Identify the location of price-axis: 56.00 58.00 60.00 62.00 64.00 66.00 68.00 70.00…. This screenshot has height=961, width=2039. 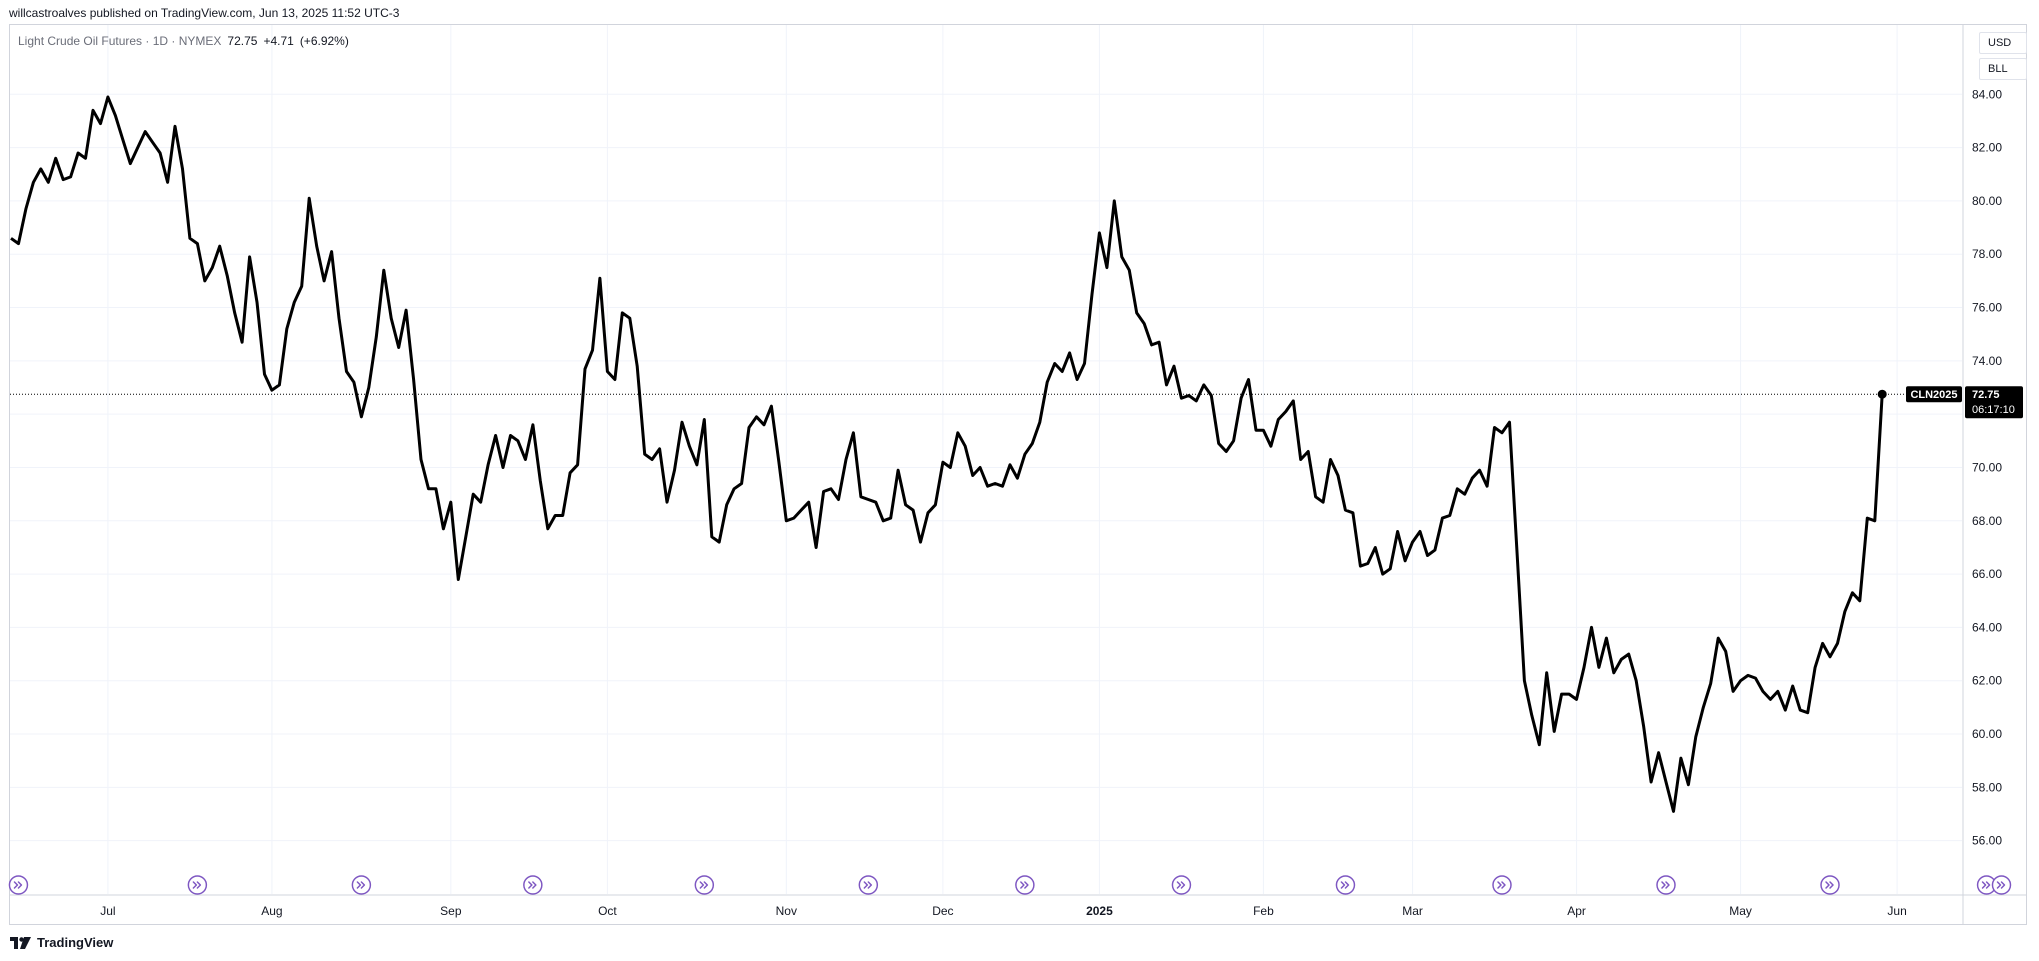
(1987, 467).